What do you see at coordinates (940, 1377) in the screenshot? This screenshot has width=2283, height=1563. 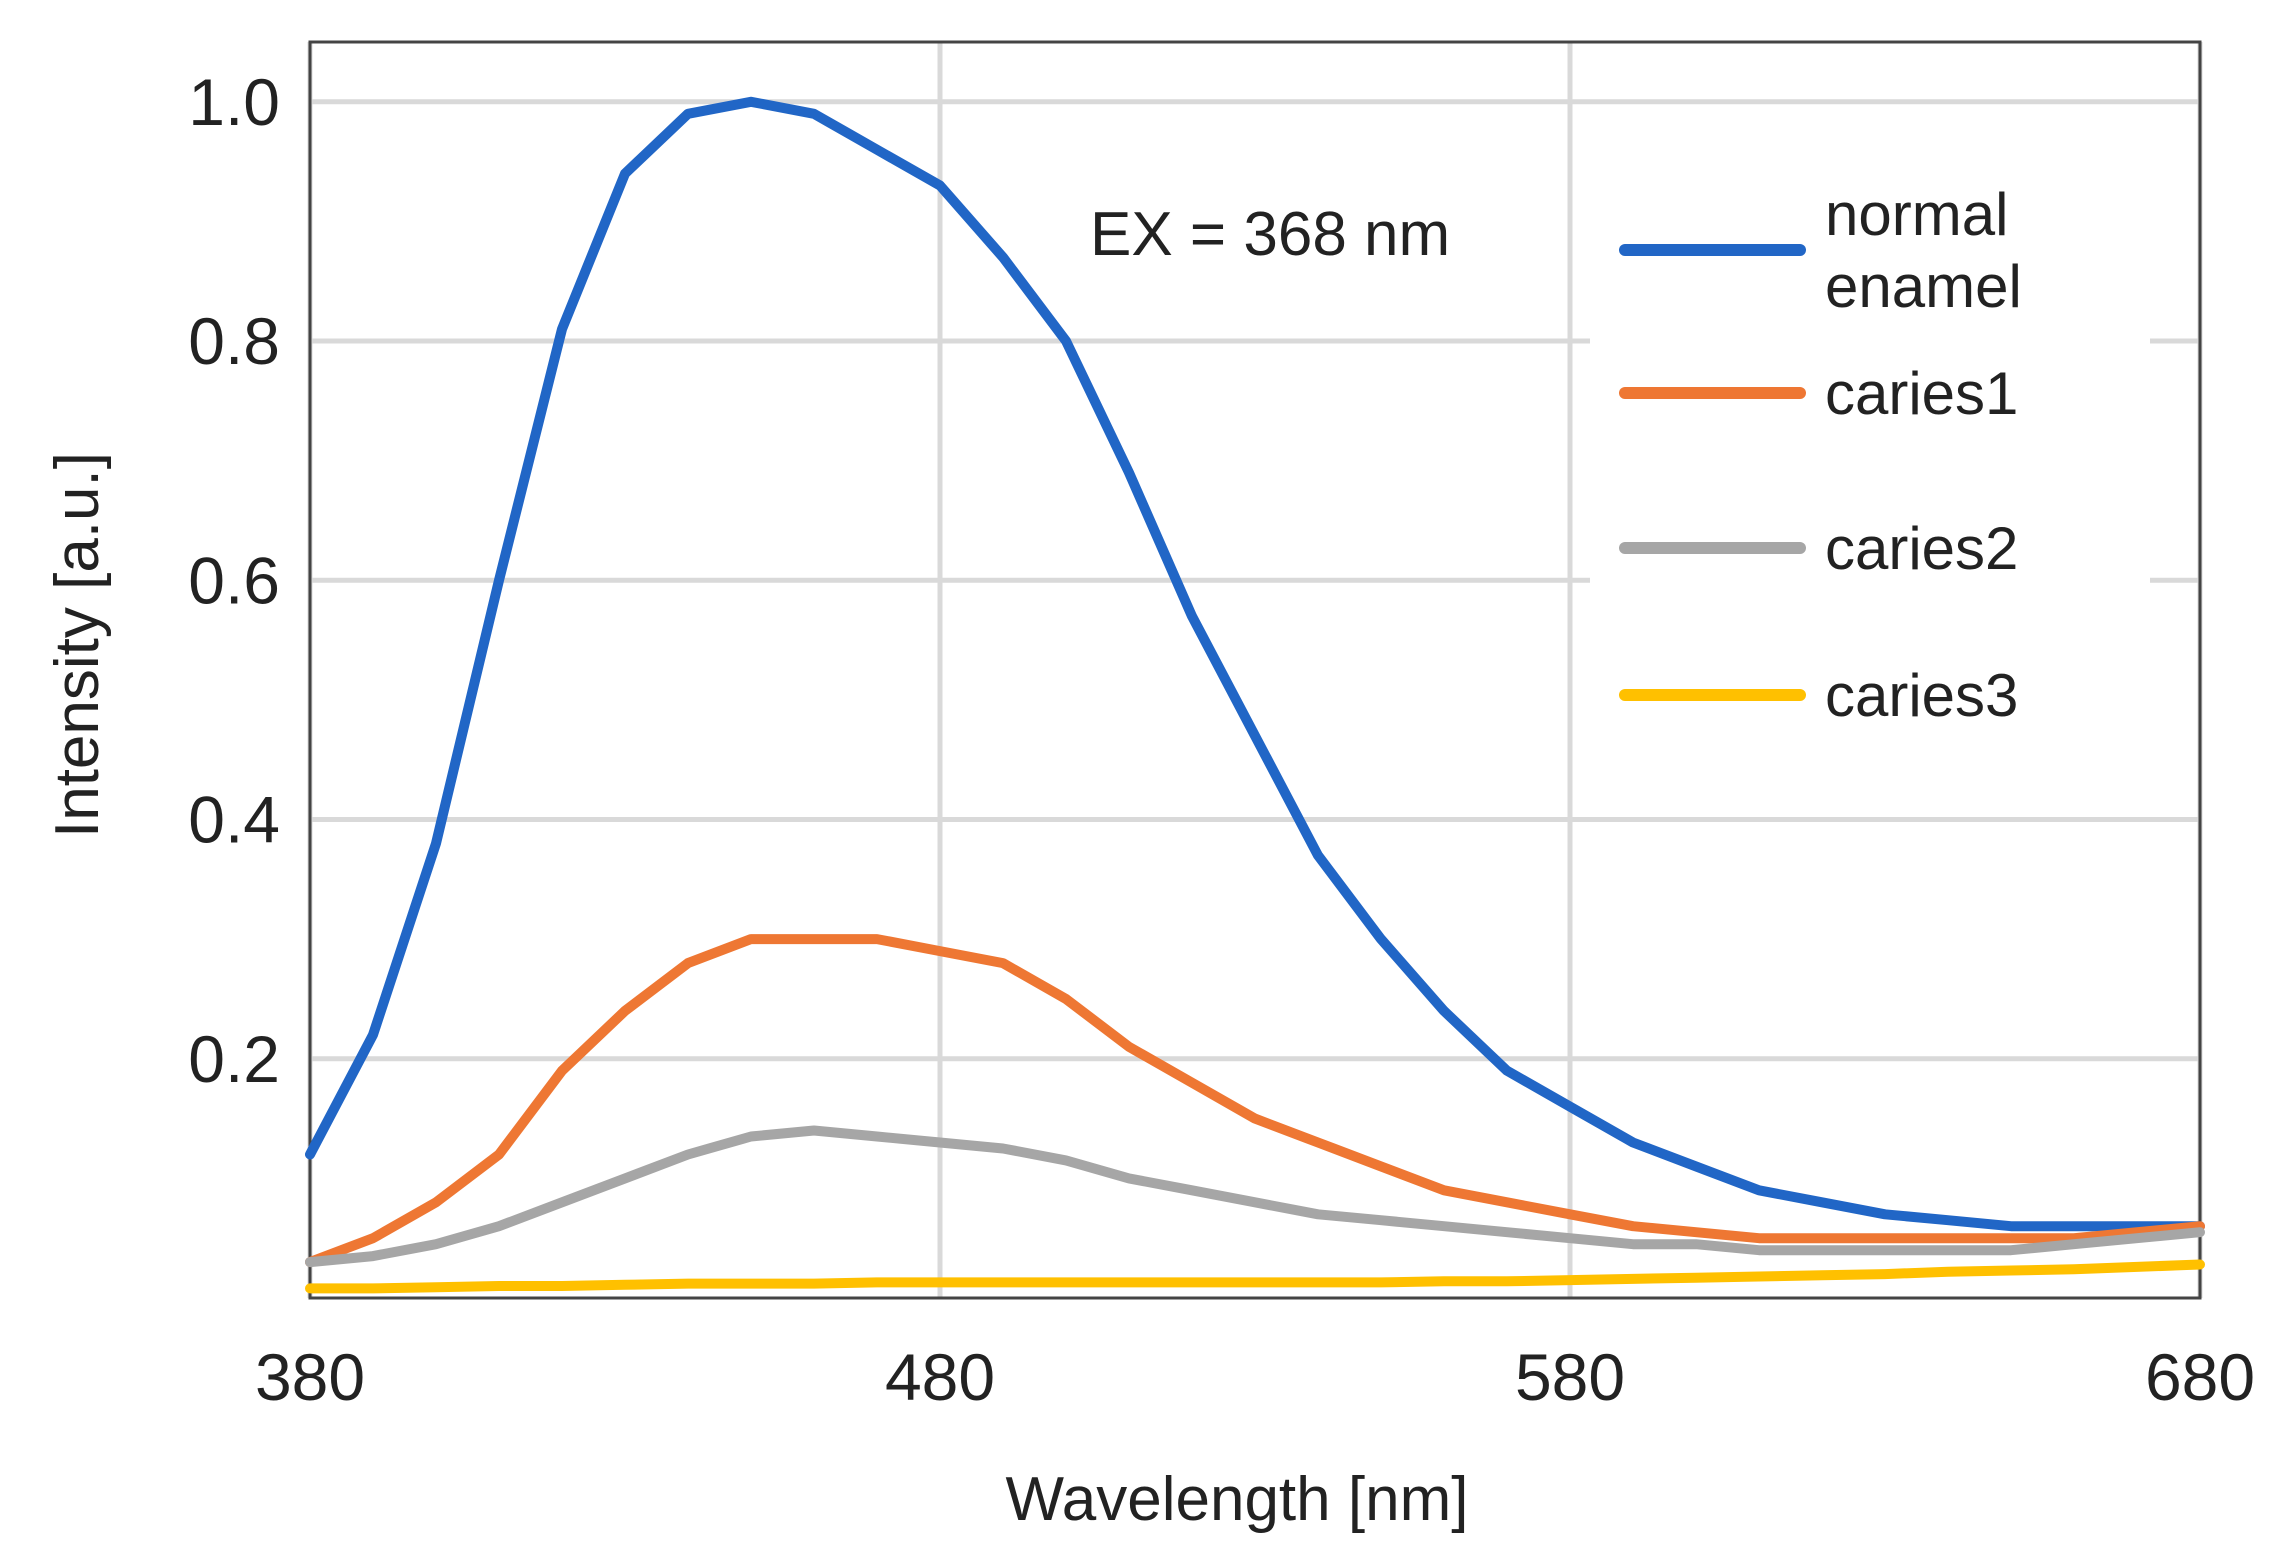 I see `x-tick-label: 480` at bounding box center [940, 1377].